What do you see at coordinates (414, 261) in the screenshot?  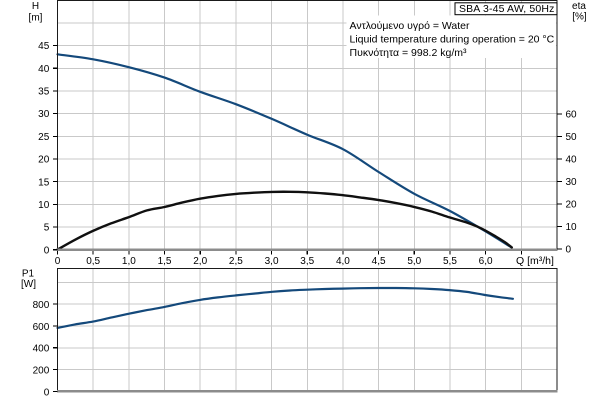 I see `svg-text: 5,0` at bounding box center [414, 261].